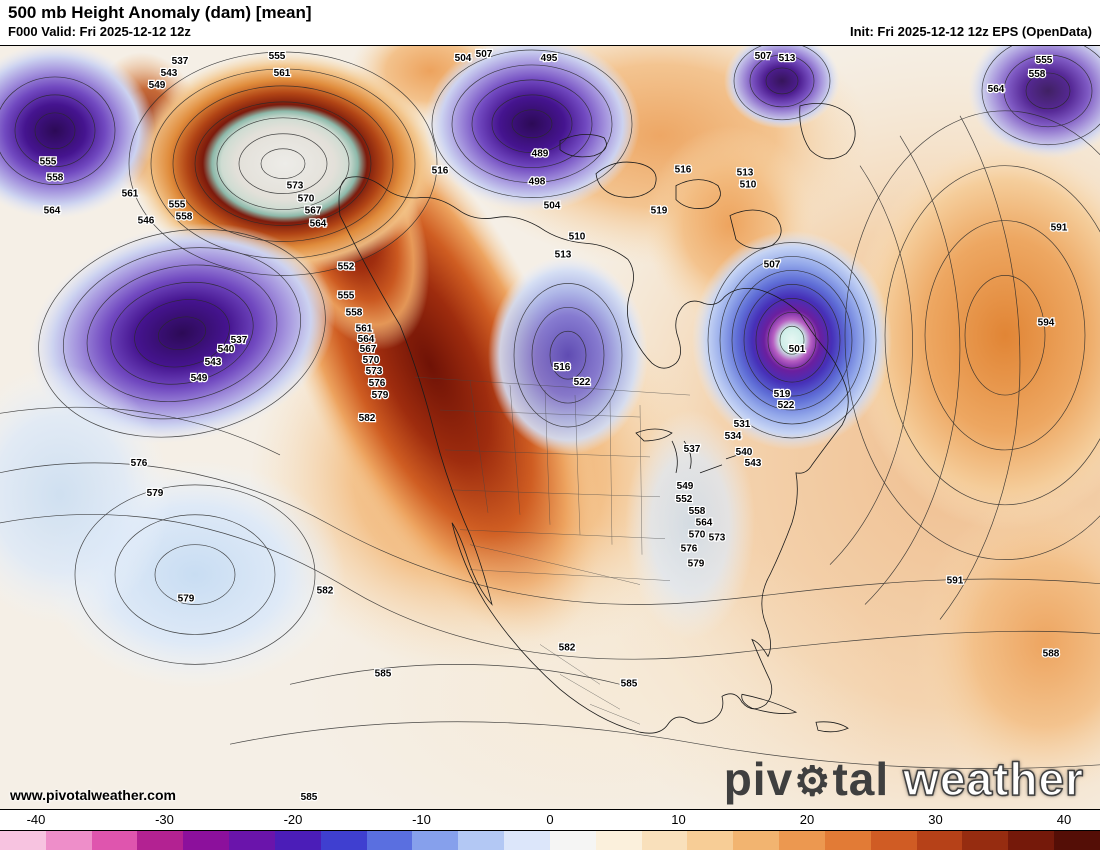 This screenshot has height=850, width=1100. Describe the element at coordinates (1064, 819) in the screenshot. I see `colorbar-tick: 40` at that location.